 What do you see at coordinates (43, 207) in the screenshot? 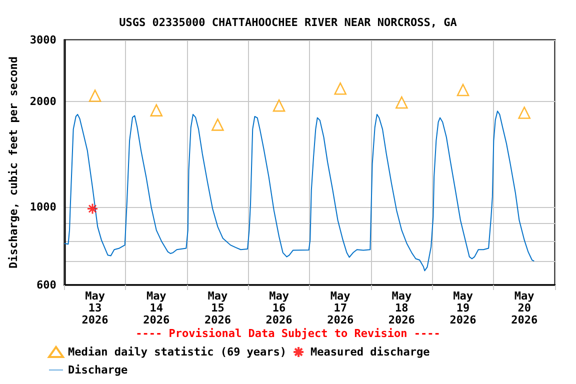
I see `y-tick-label: 1000` at bounding box center [43, 207].